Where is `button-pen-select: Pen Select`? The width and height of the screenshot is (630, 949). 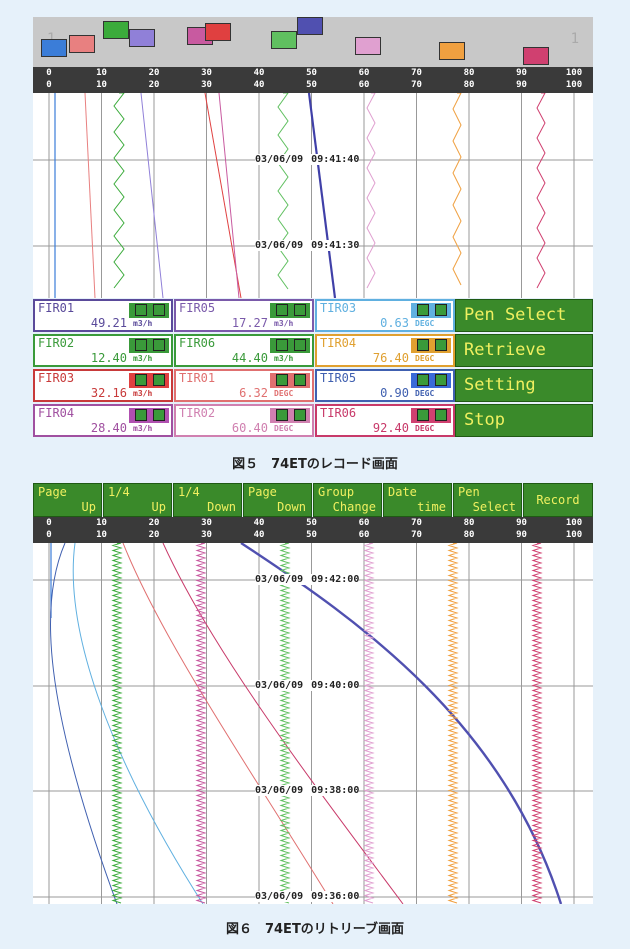
button-pen-select: Pen Select is located at coordinates (524, 315).